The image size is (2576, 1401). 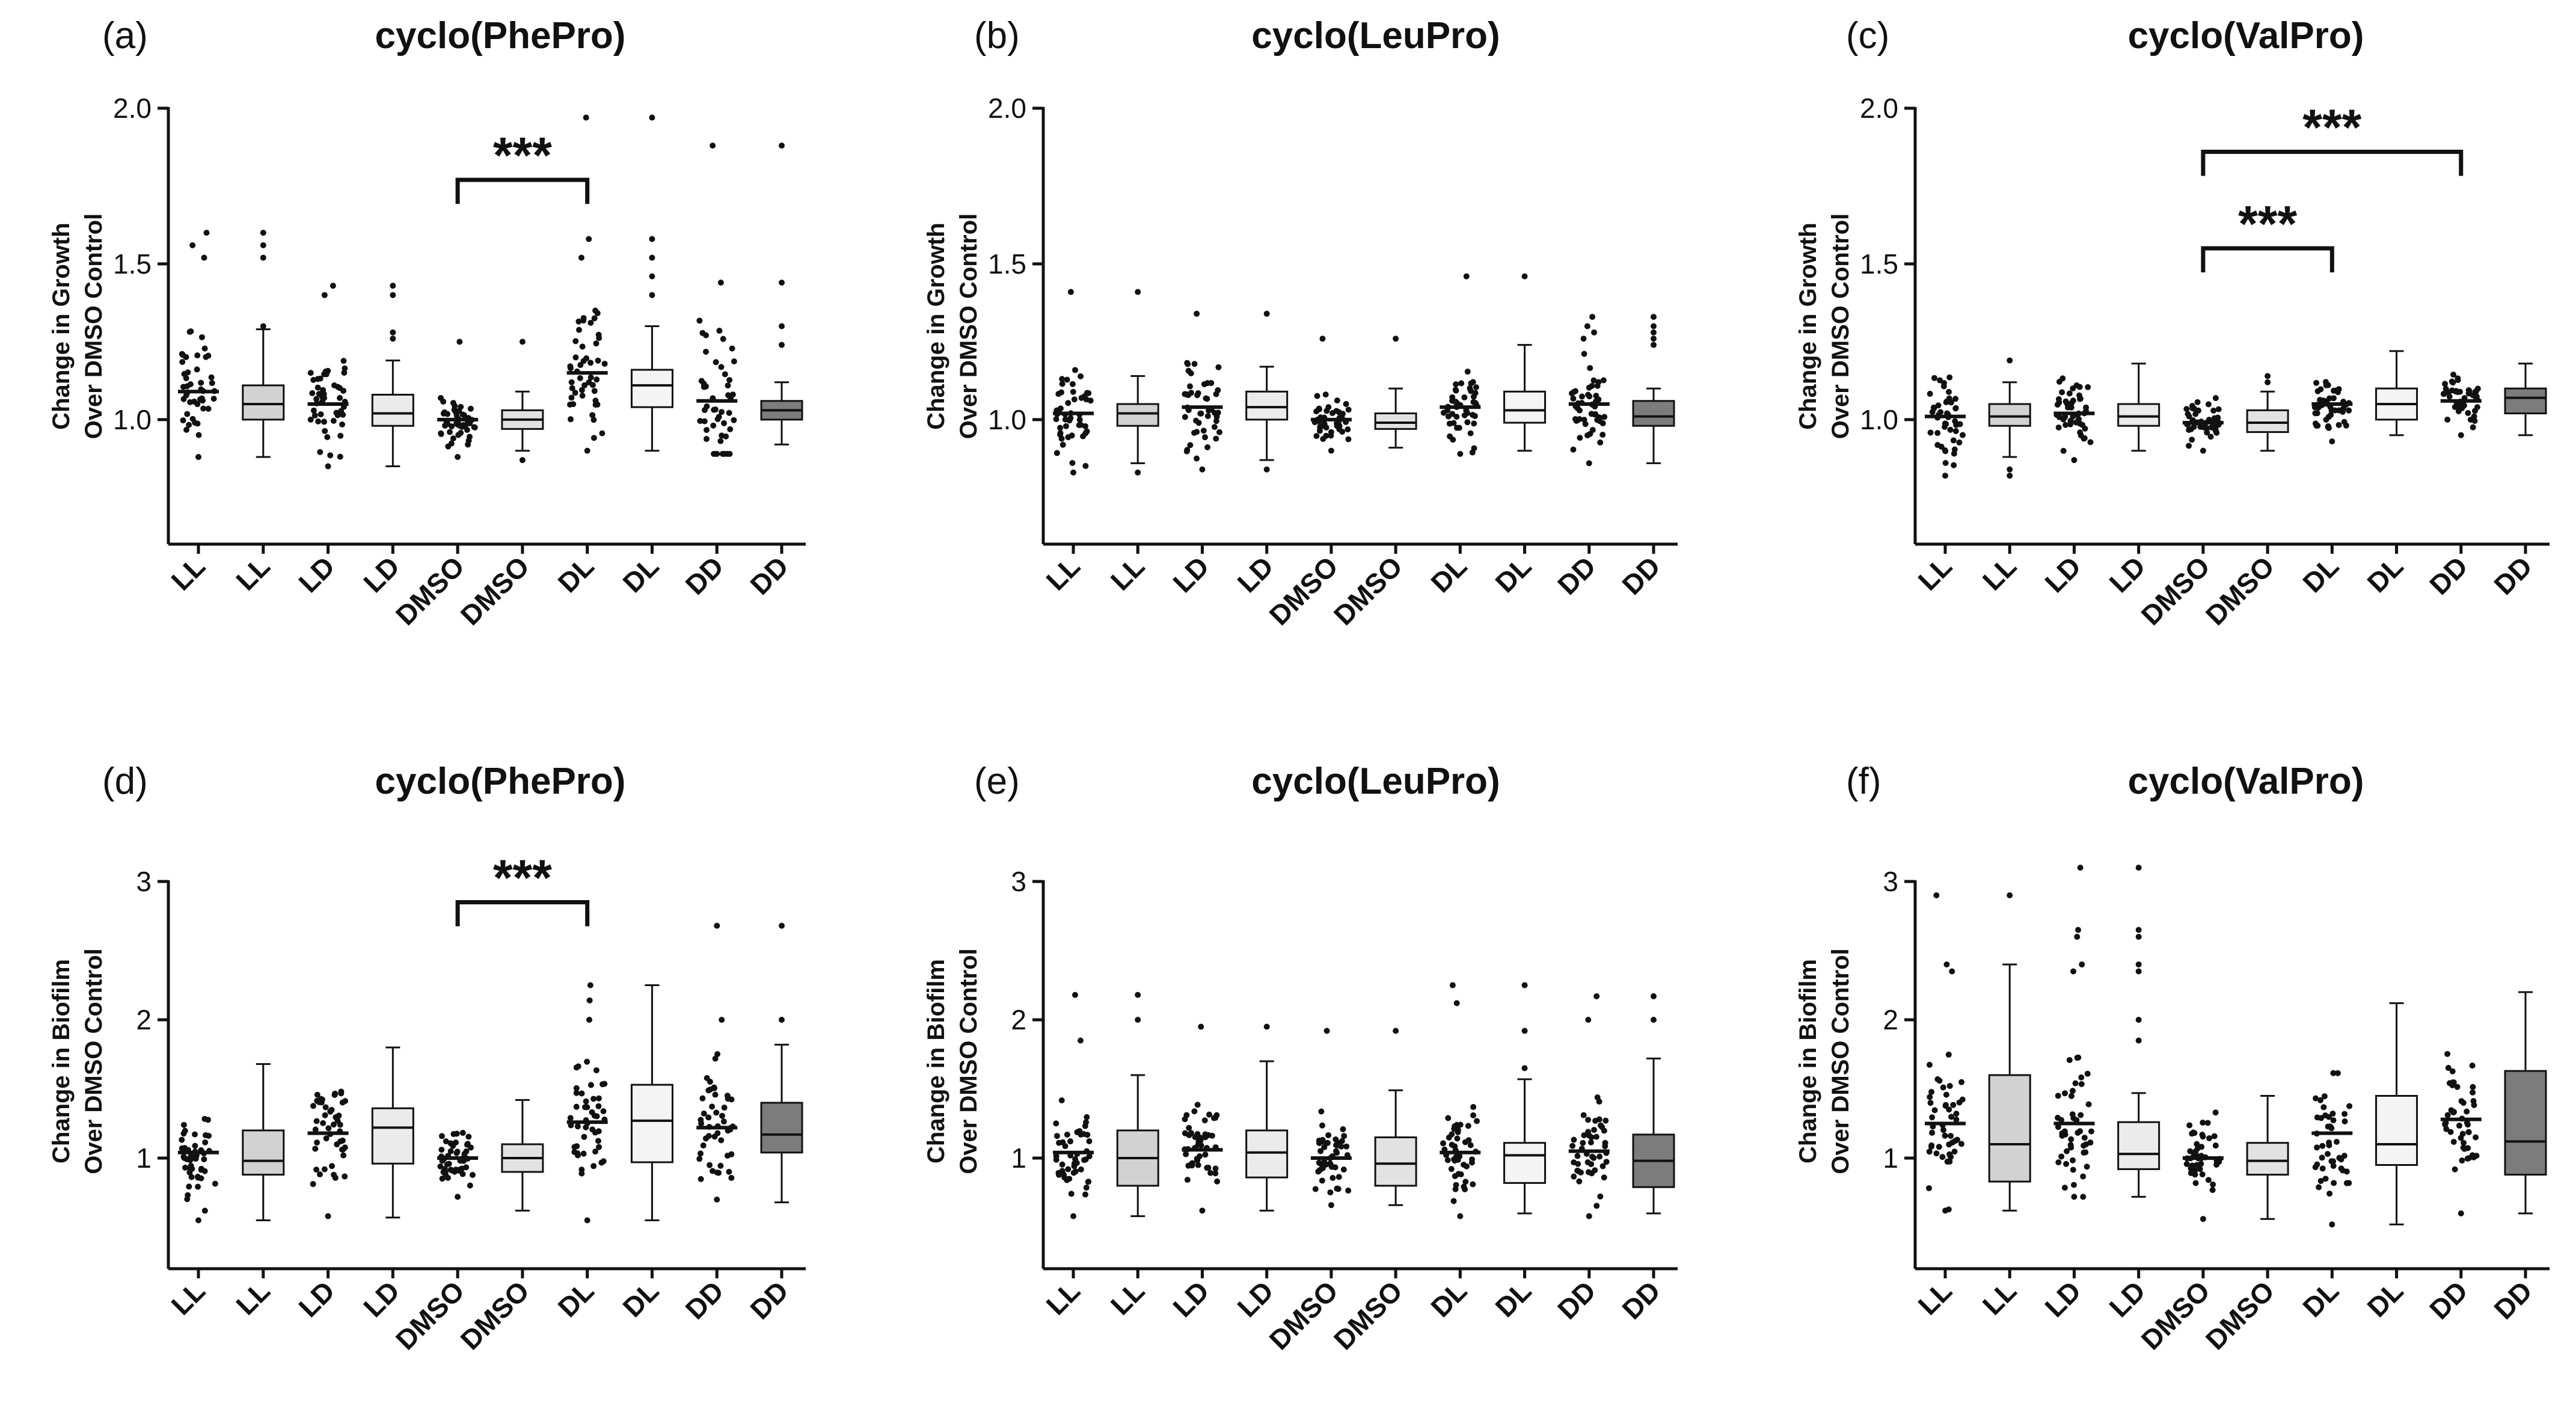 I want to click on strip-dl, so click(x=587, y=284).